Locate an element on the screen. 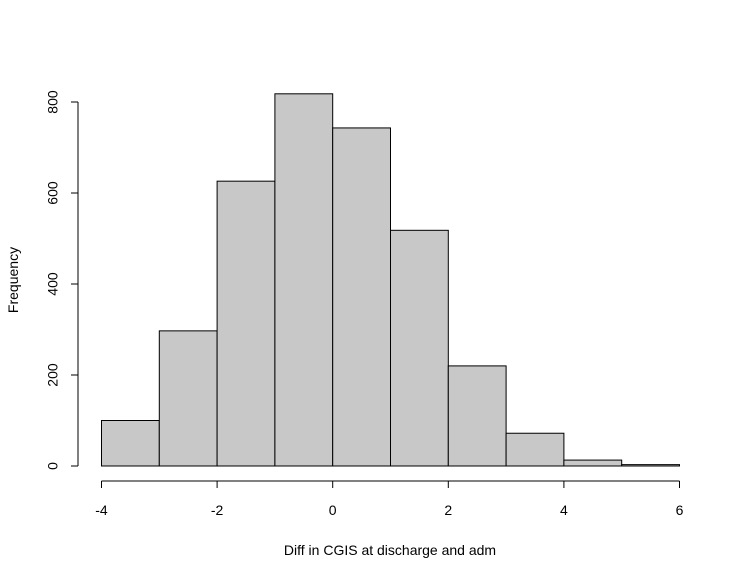 This screenshot has height=584, width=743. x-tick-label: 6 is located at coordinates (680, 510).